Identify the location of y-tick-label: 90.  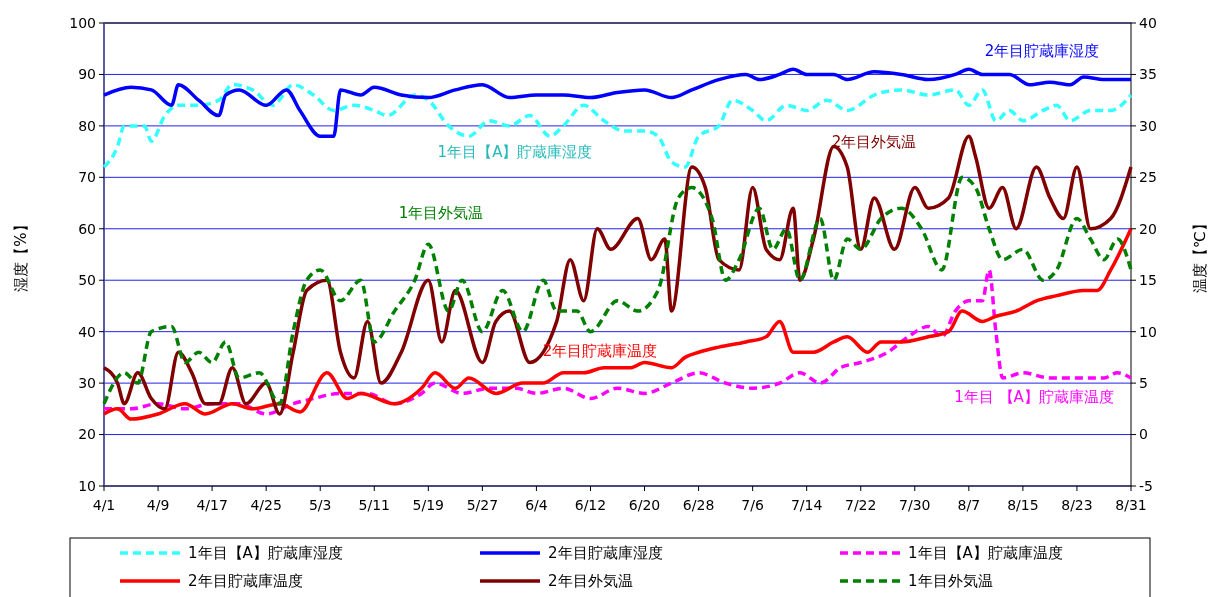
(87, 74).